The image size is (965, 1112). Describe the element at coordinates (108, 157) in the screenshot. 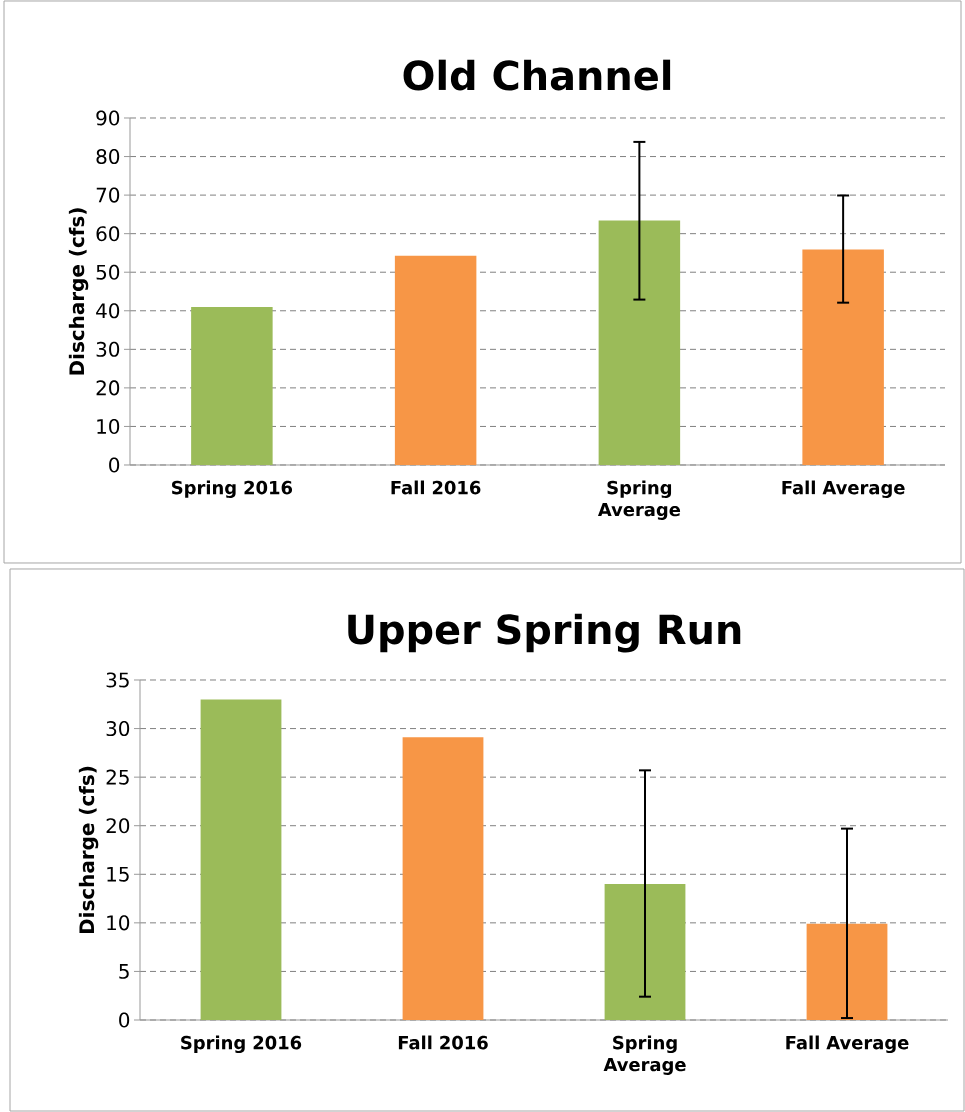

I see `y-tick-label: 80` at that location.